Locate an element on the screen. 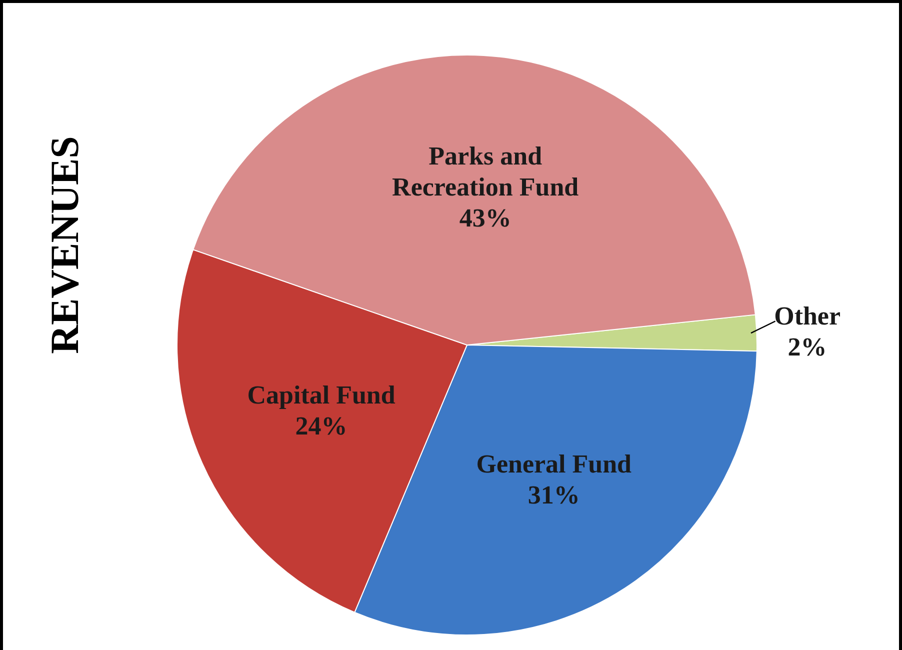  slice-label: Parks and Recreation Fund is located at coordinates (486, 172).